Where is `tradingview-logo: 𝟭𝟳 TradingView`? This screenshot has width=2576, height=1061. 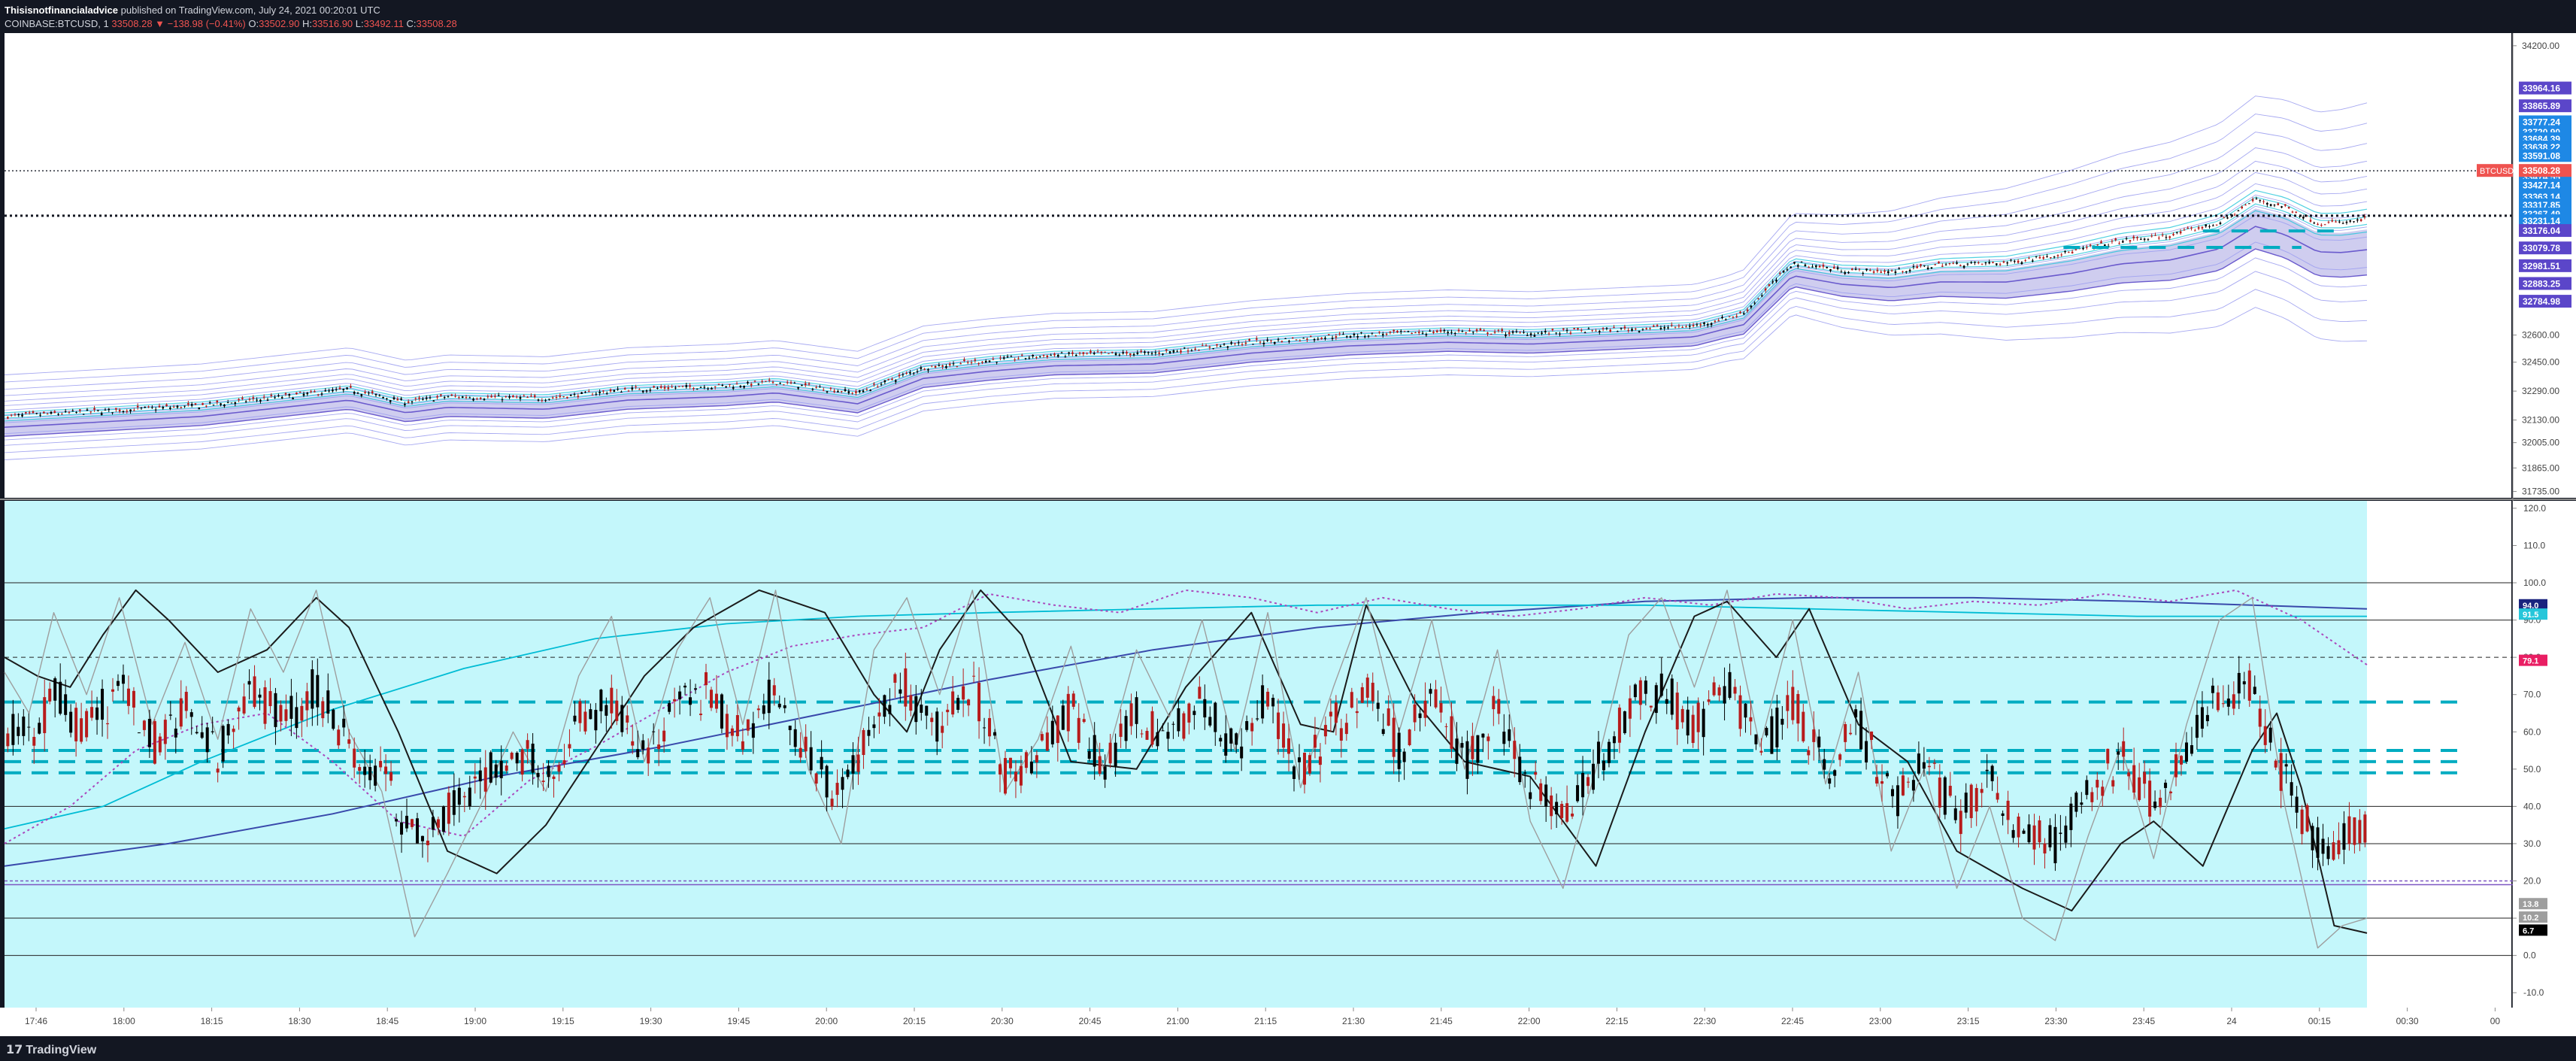
tradingview-logo: 𝟭𝟳 TradingView is located at coordinates (51, 1049).